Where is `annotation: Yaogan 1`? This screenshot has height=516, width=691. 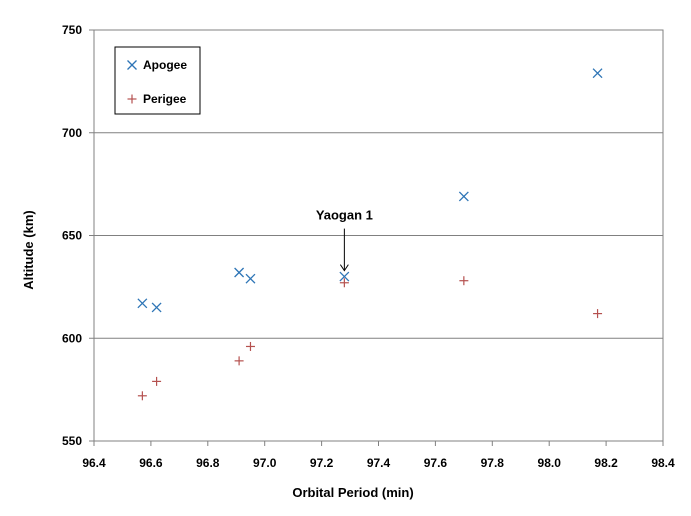 annotation: Yaogan 1 is located at coordinates (344, 240).